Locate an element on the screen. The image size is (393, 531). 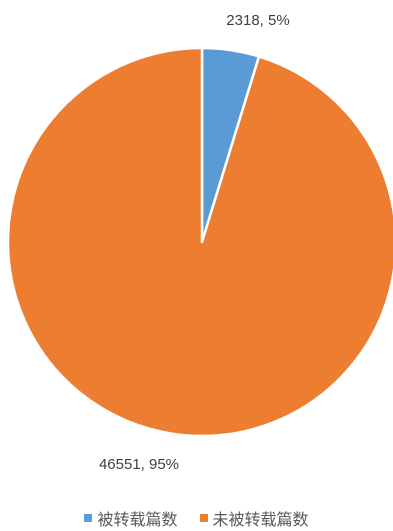
legend-label-not-reprinted: 未被转载篇数 is located at coordinates (260, 519).